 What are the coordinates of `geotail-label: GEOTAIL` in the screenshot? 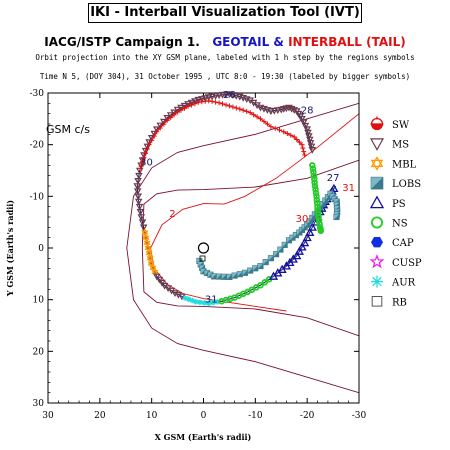 It's located at (241, 42).